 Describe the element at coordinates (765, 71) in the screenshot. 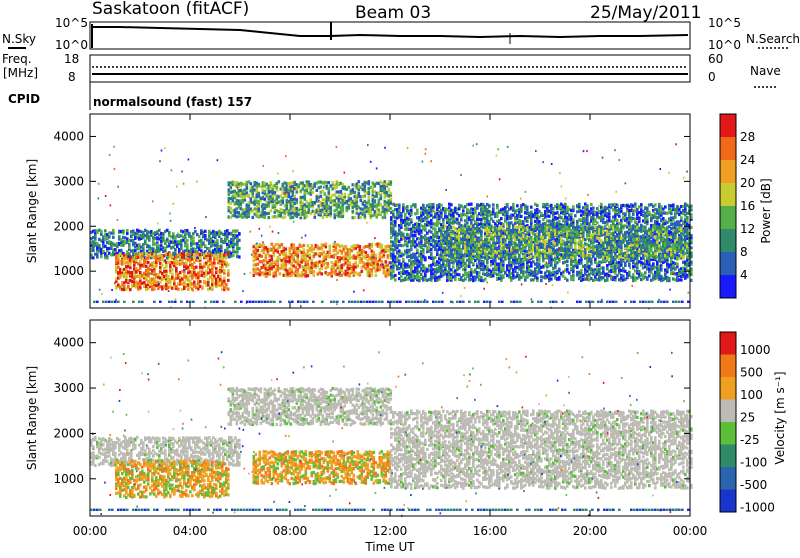

I see `nave-label: Nave` at that location.